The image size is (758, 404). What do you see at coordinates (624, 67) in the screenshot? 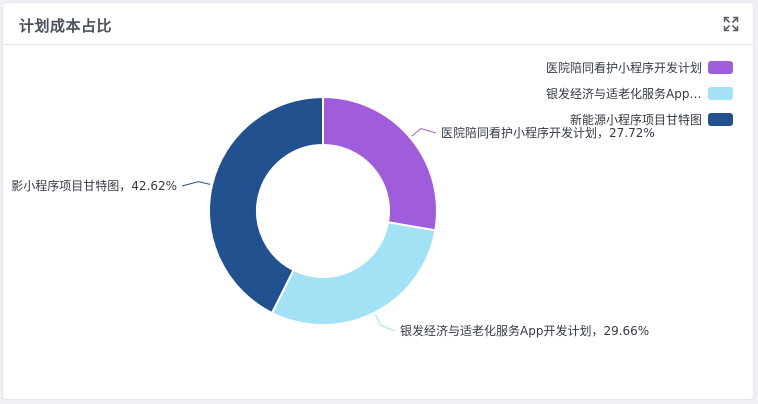
I see `legend-label: 医院陪同看护小程序开发计划` at bounding box center [624, 67].